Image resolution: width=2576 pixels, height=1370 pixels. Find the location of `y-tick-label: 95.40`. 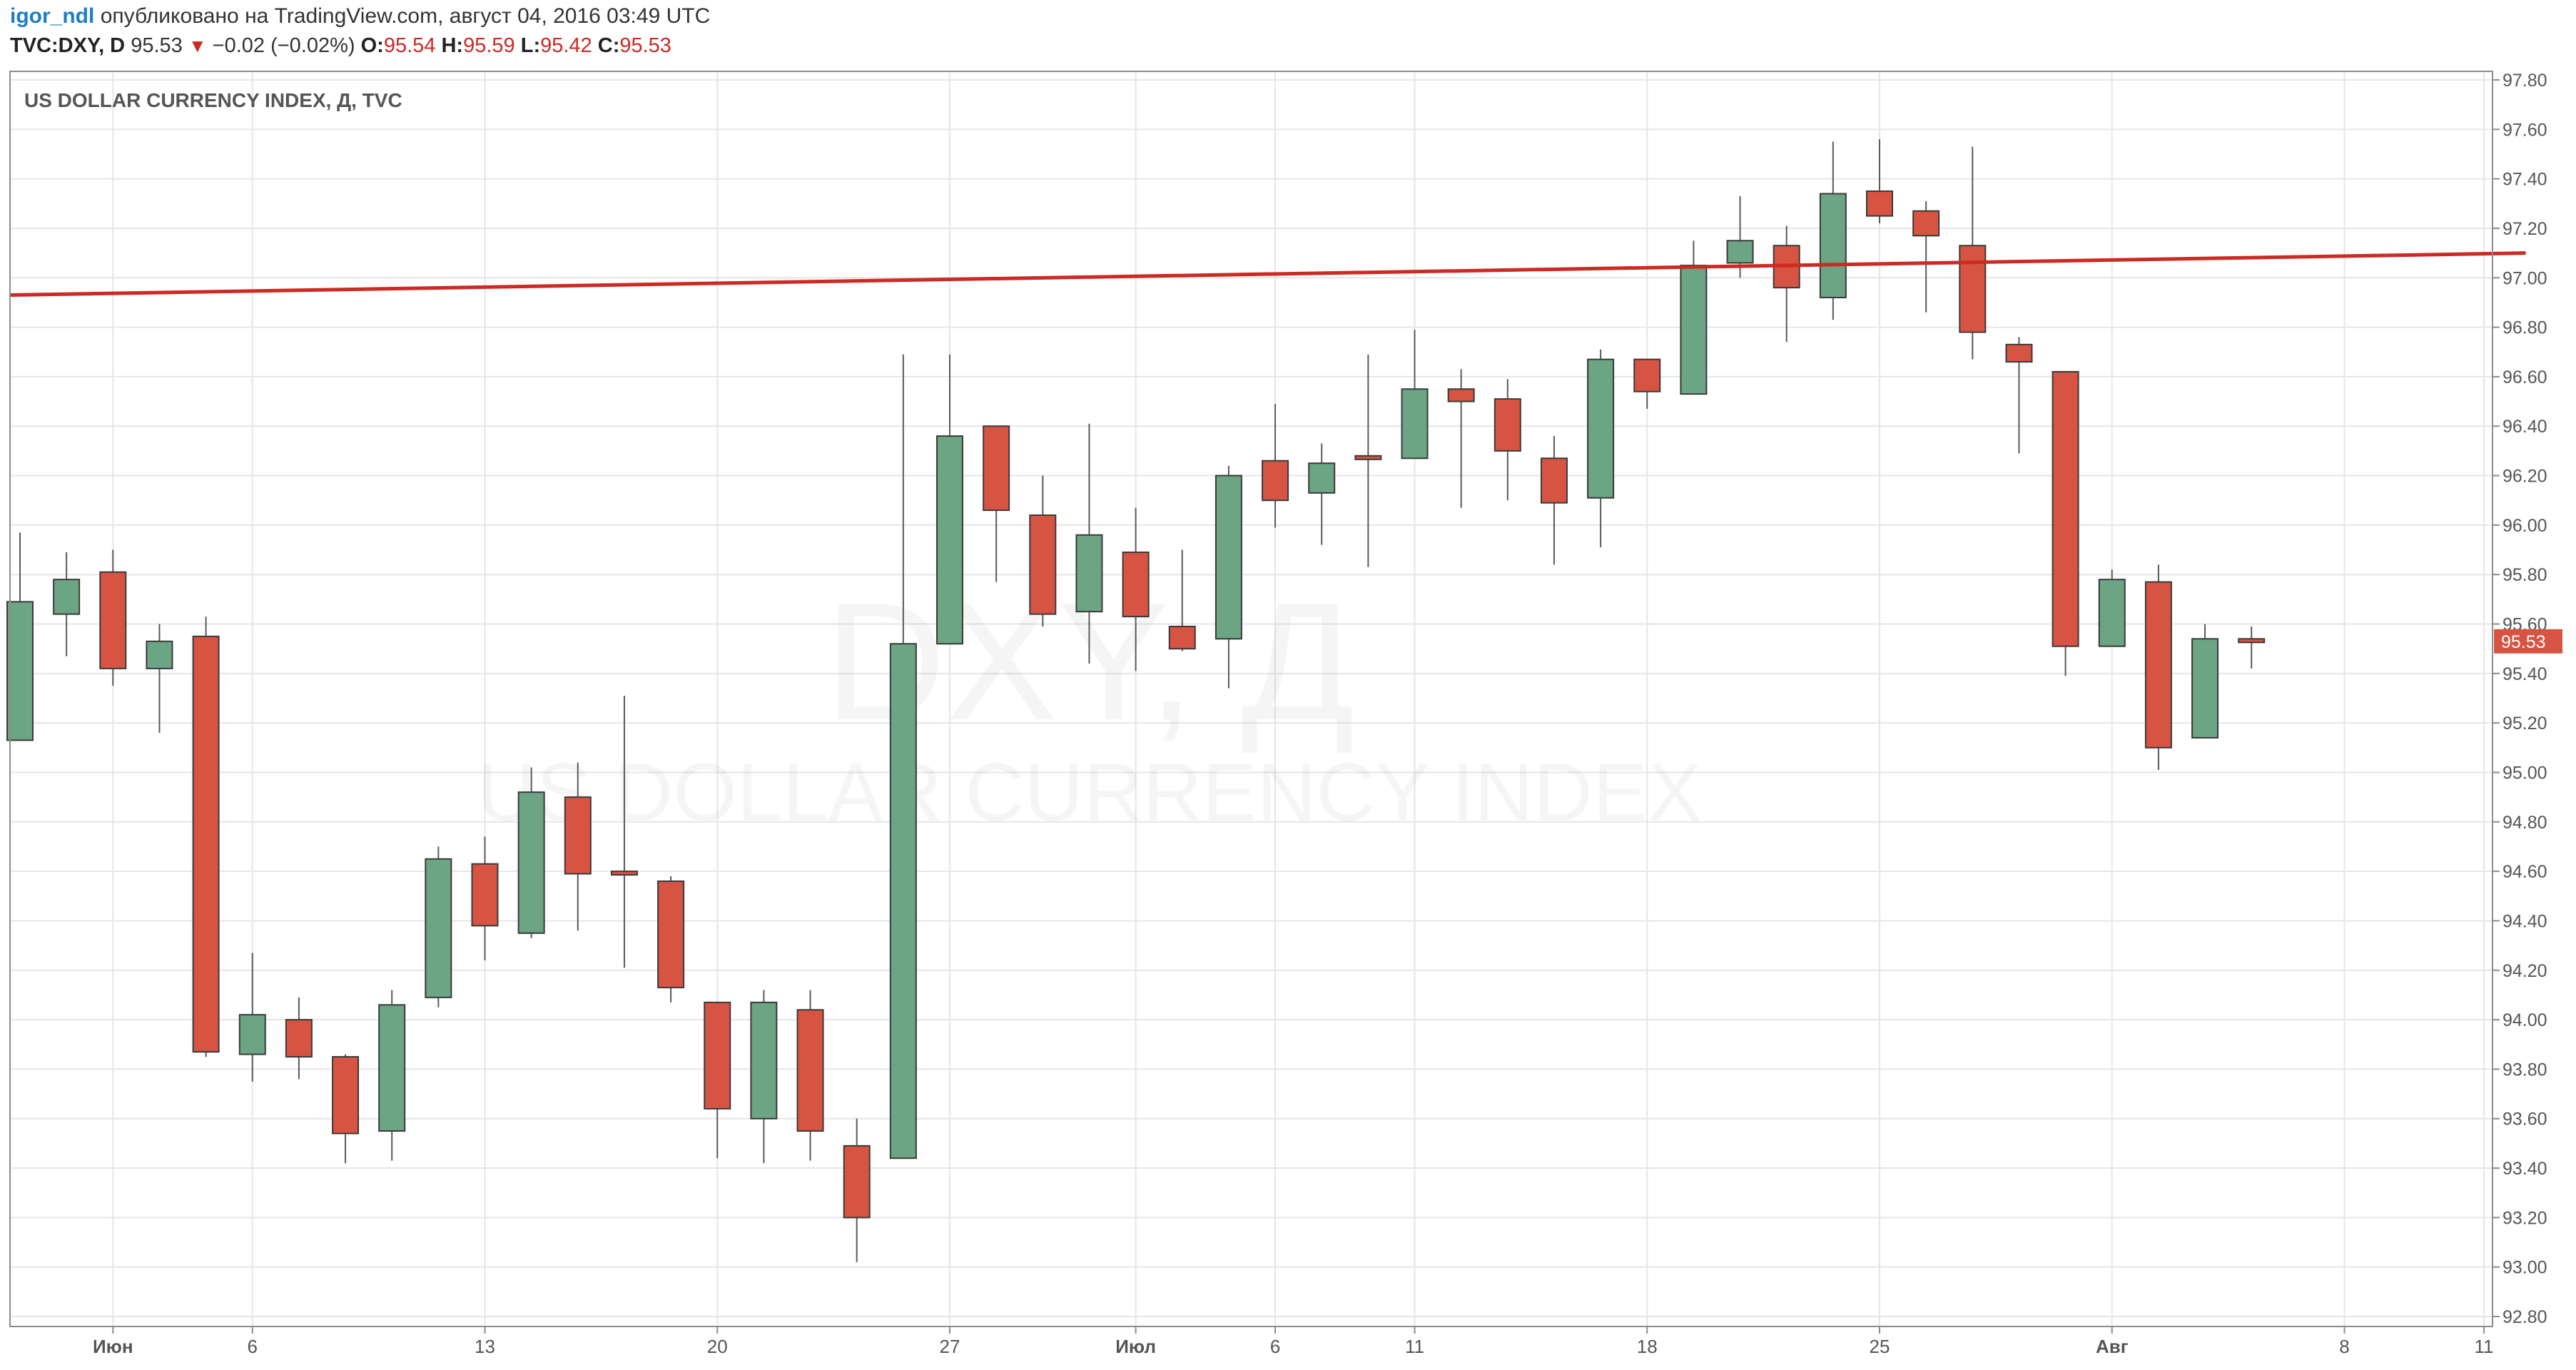

y-tick-label: 95.40 is located at coordinates (2525, 674).